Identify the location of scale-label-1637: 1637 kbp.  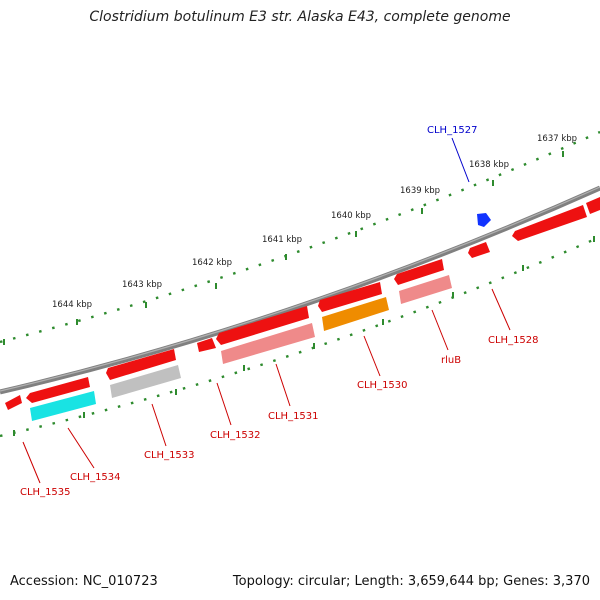
(557, 139).